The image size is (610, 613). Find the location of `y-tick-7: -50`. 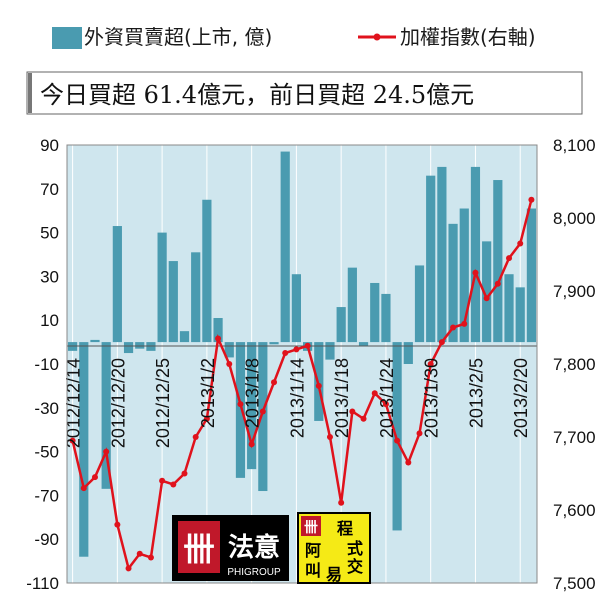

y-tick-7: -50 is located at coordinates (46, 452).